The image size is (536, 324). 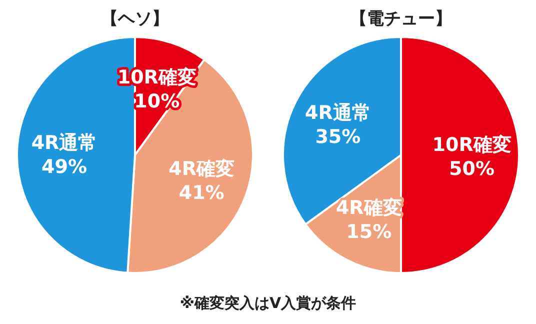 What do you see at coordinates (338, 137) in the screenshot?
I see `data-label: 35%` at bounding box center [338, 137].